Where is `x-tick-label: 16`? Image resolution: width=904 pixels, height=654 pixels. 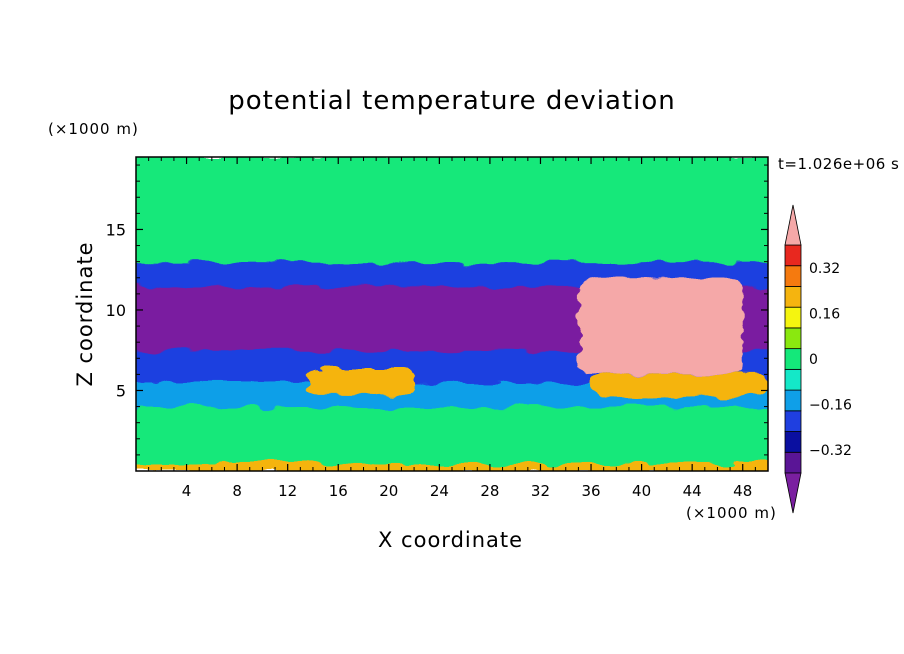
x-tick-label: 16 is located at coordinates (338, 491).